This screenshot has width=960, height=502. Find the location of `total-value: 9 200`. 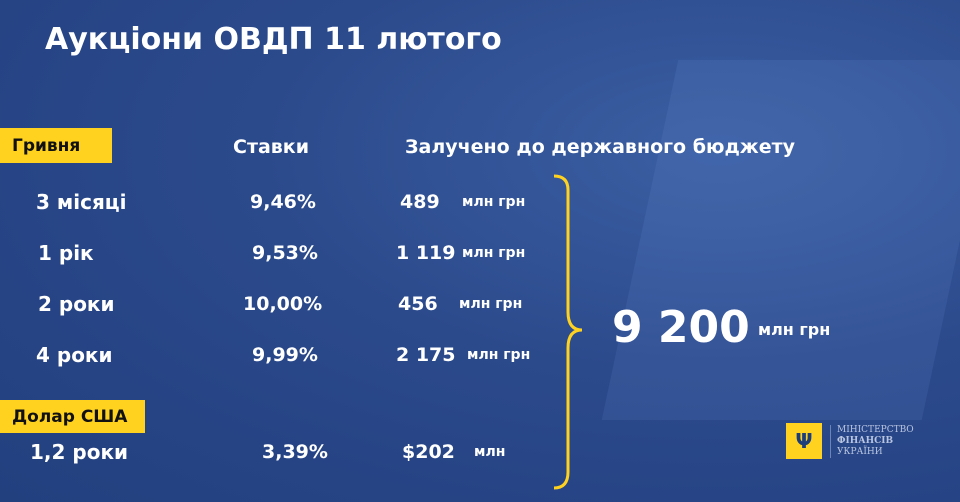

total-value: 9 200 is located at coordinates (681, 327).